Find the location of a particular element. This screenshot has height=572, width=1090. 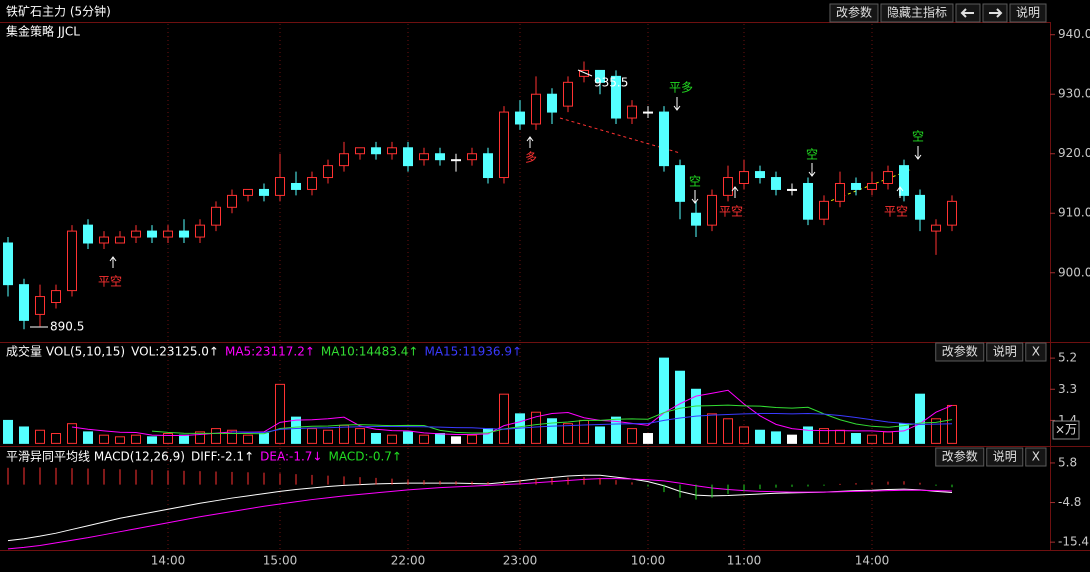

chart-title: 铁矿石主力 (5分钟) is located at coordinates (58, 11).